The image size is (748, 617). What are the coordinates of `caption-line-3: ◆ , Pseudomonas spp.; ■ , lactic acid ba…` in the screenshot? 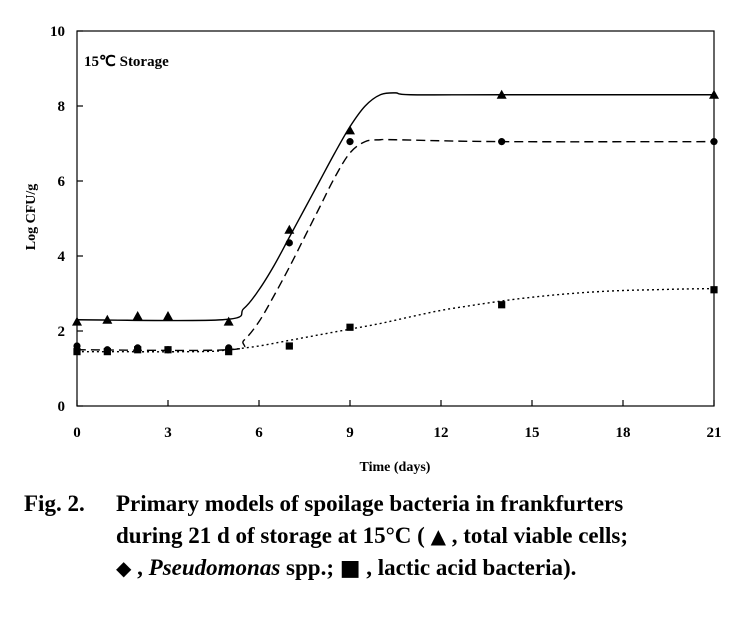 It's located at (382, 568).